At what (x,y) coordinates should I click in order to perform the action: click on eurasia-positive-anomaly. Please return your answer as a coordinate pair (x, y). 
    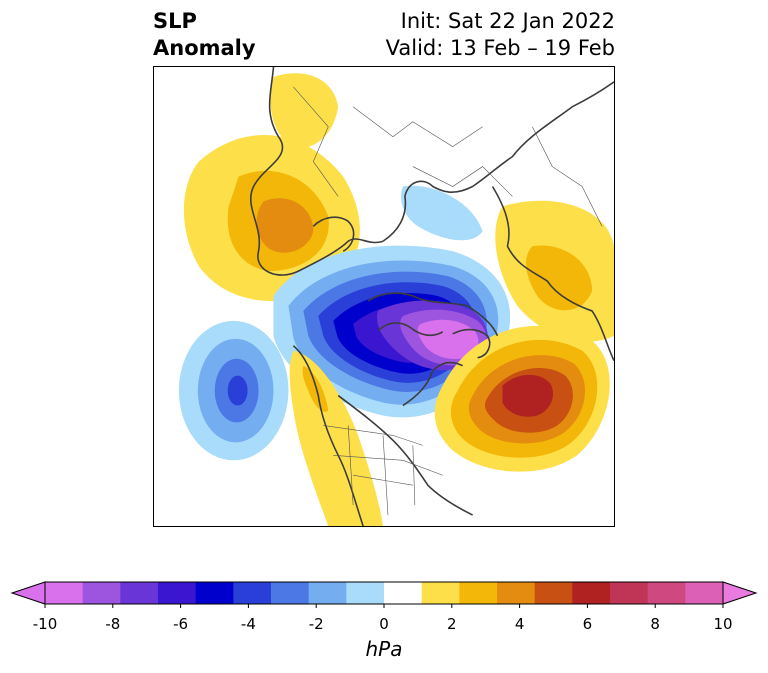
    Looking at the image, I should click on (271, 187).